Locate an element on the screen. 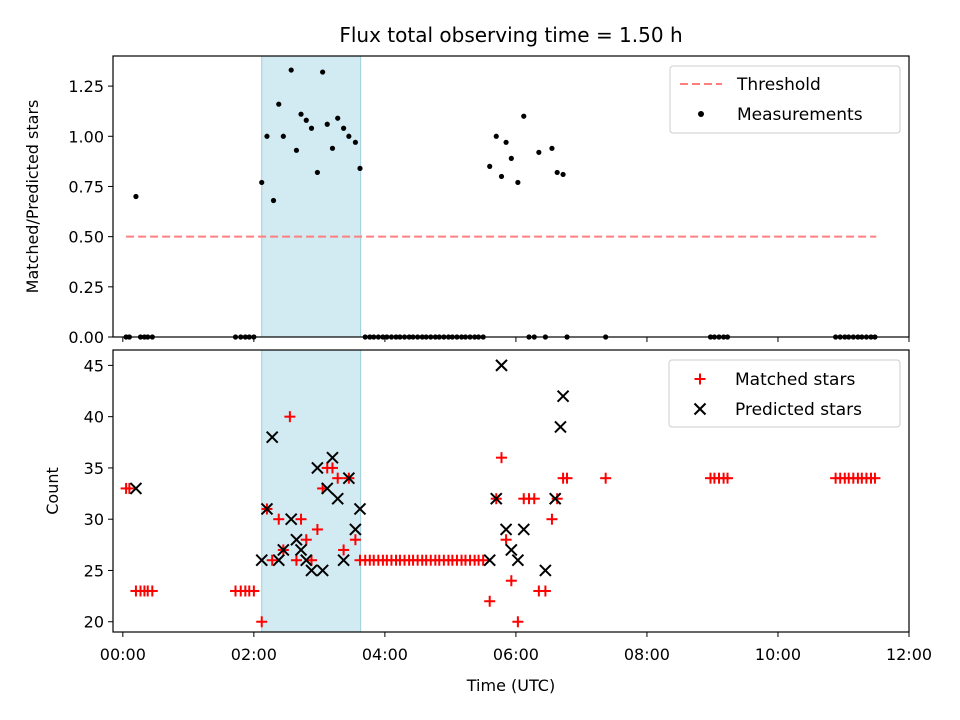 The width and height of the screenshot is (960, 720). bottom-ytick-label: 40 is located at coordinates (94, 417).